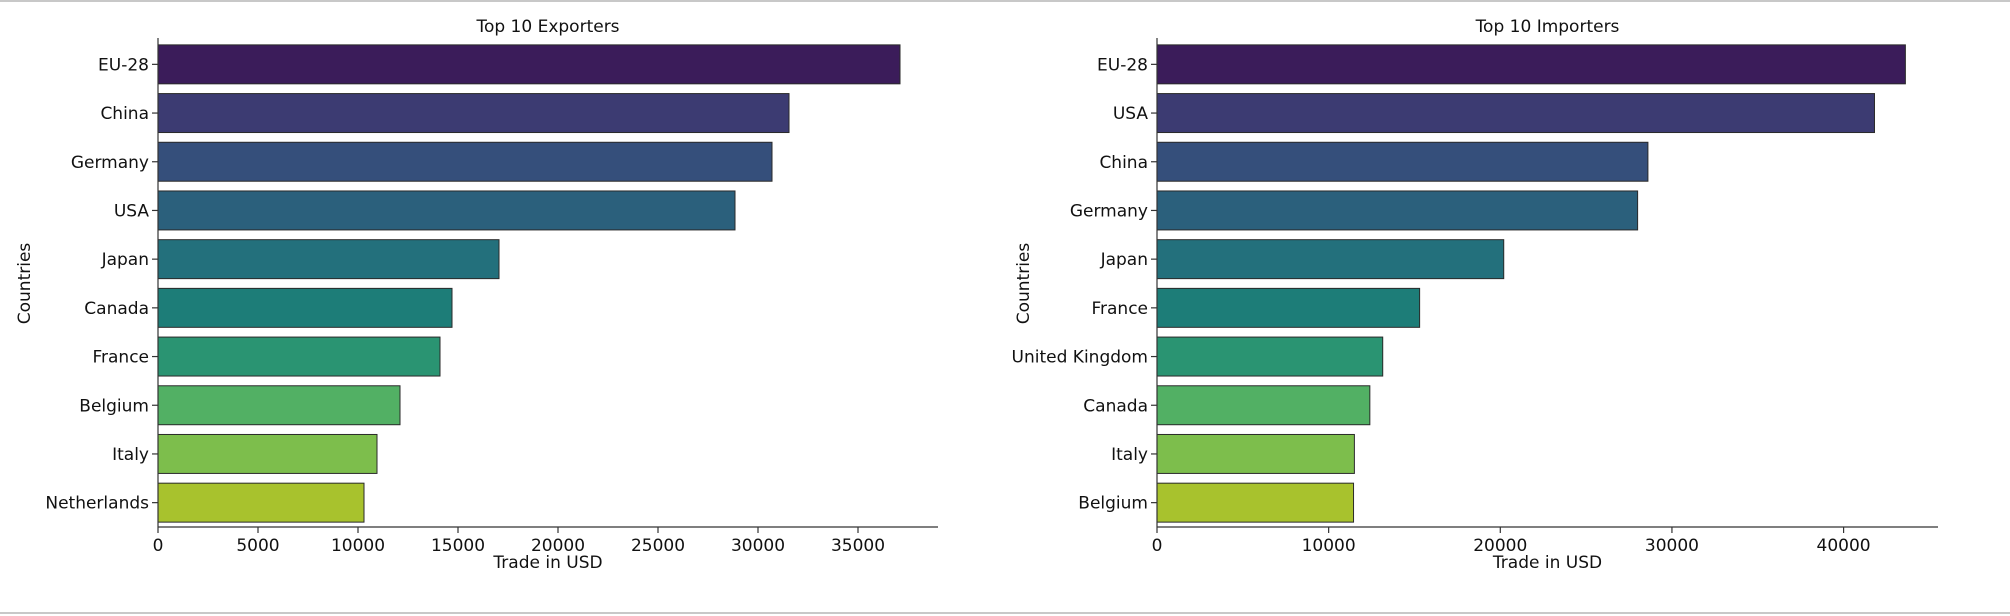 The height and width of the screenshot is (616, 2010). Describe the element at coordinates (1005, 613) in the screenshot. I see `bottom-divider` at that location.